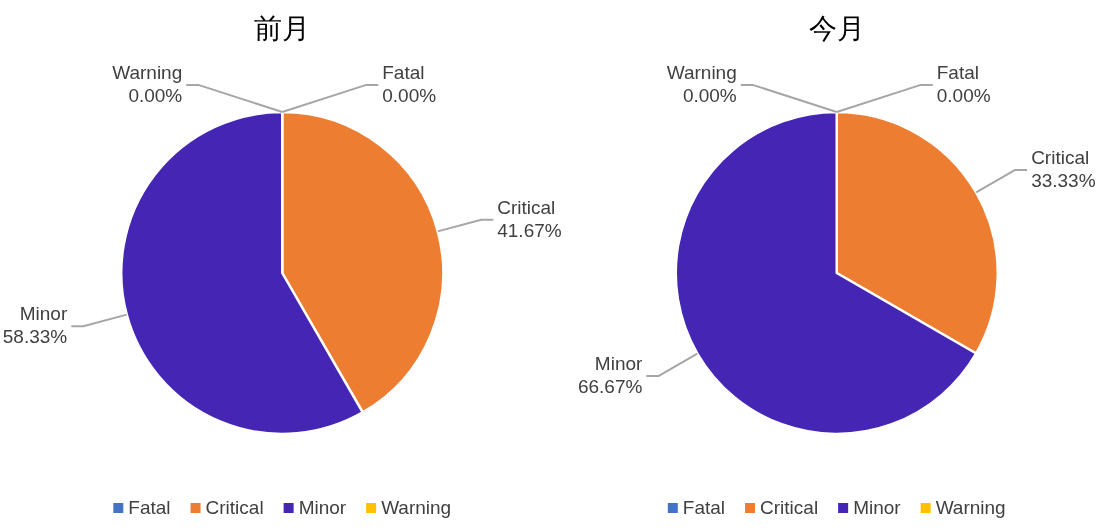  I want to click on chart-title: 前月, so click(282, 28).